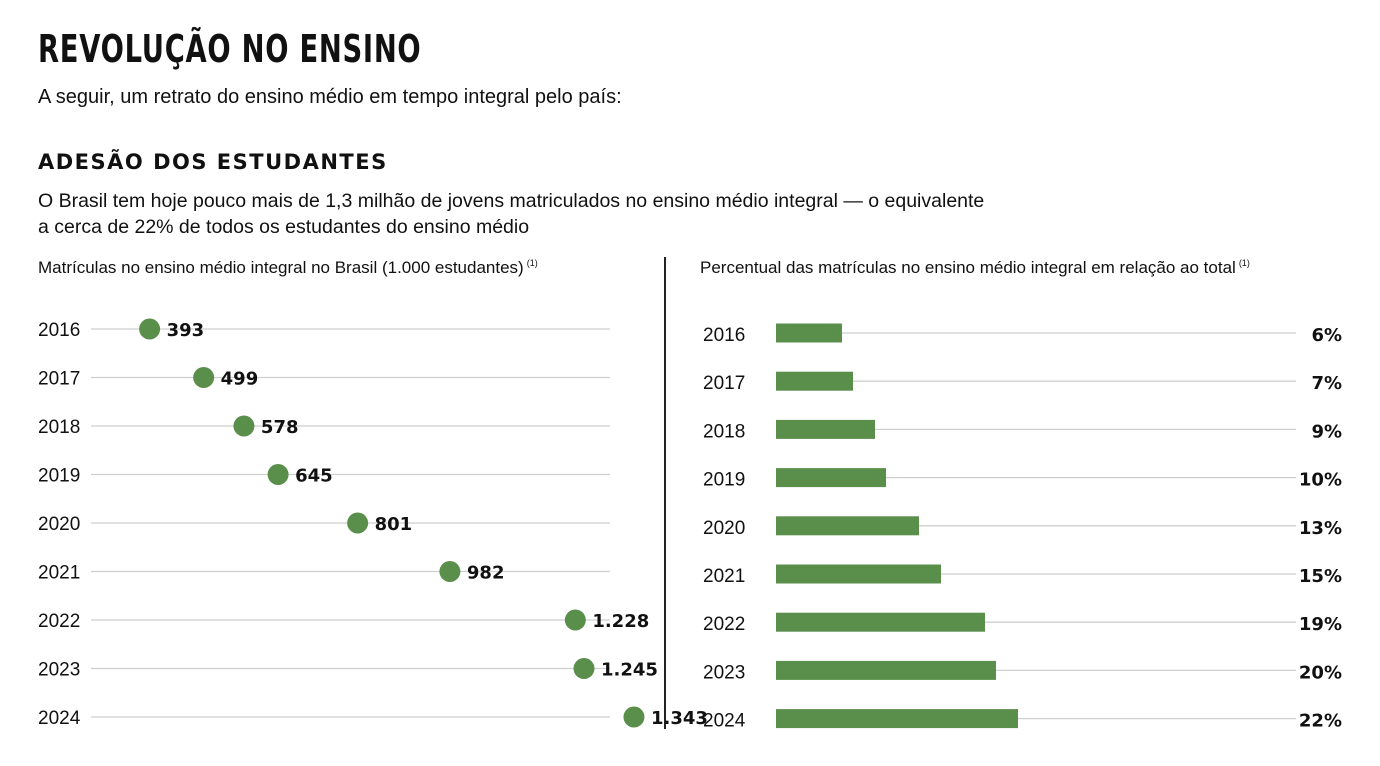 The image size is (1380, 766). What do you see at coordinates (724, 383) in the screenshot?
I see `right-year-tick: 2017` at bounding box center [724, 383].